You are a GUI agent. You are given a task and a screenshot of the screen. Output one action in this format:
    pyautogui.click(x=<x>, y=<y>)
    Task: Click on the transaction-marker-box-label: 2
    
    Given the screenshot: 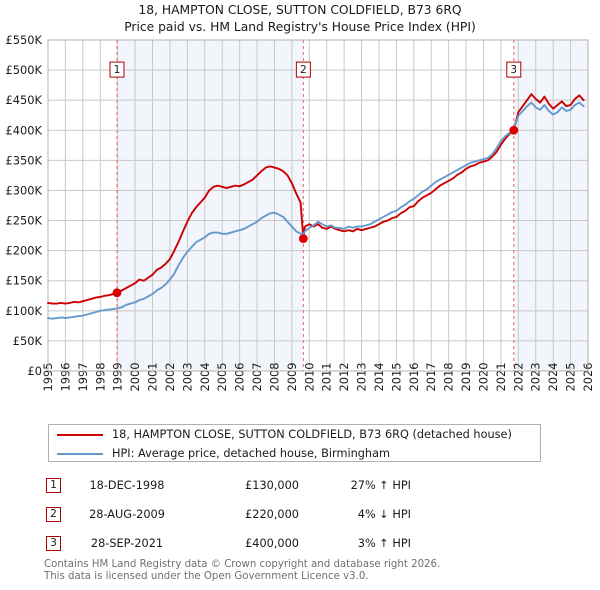 What is the action you would take?
    pyautogui.click(x=303, y=70)
    